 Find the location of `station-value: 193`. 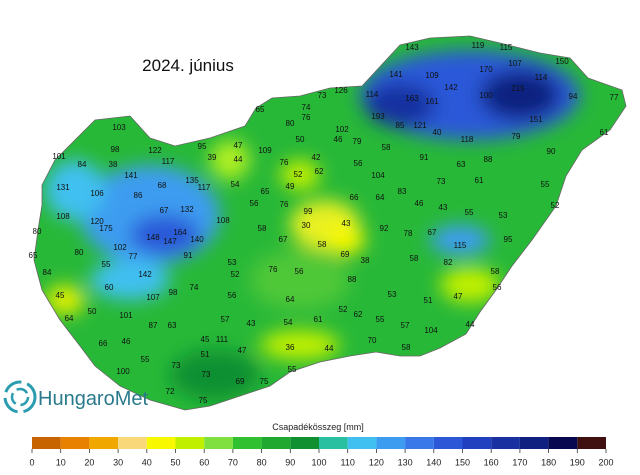

station-value: 193 is located at coordinates (378, 116).